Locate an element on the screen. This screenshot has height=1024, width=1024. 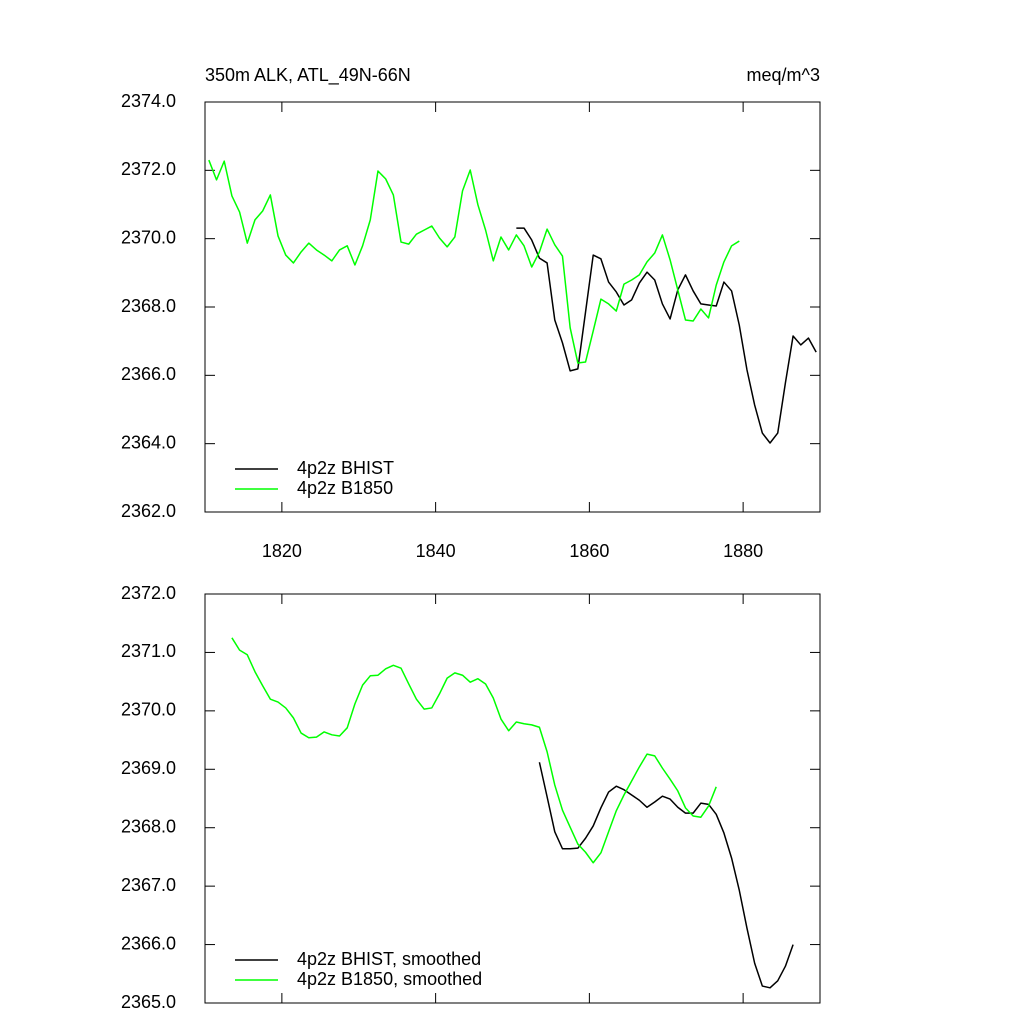
y-tick-label: 2371.0 is located at coordinates (148, 651).